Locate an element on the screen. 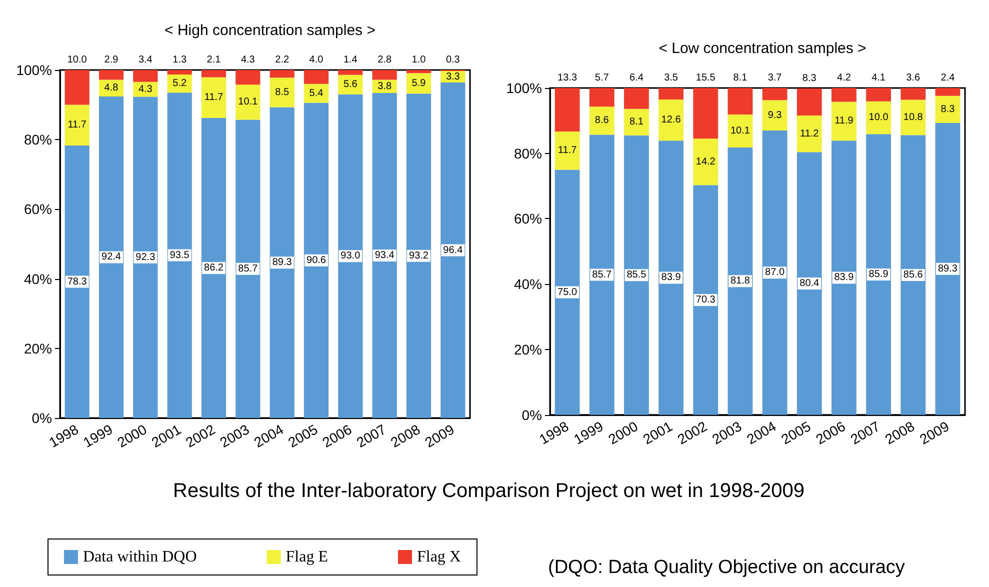 Image resolution: width=989 pixels, height=587 pixels. data-label: 5.7 is located at coordinates (602, 78).